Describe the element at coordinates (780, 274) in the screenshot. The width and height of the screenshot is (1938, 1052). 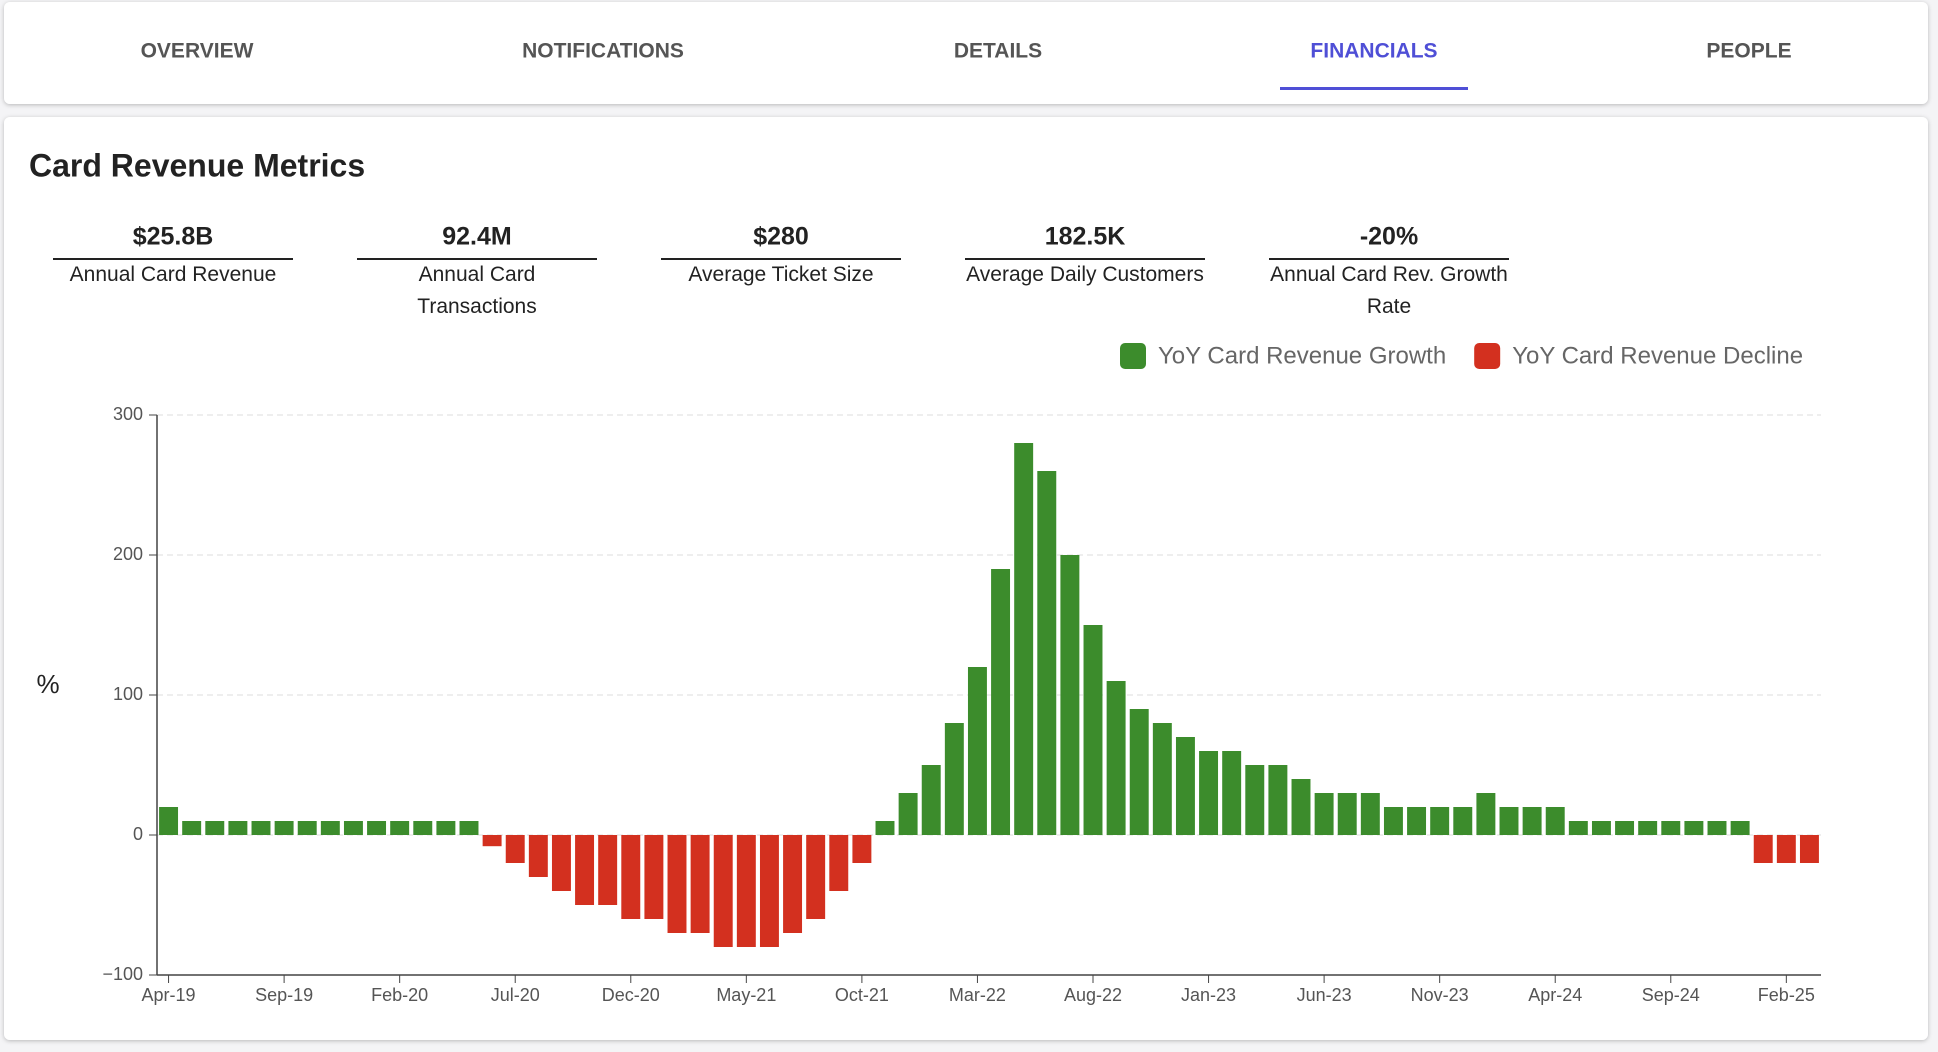
I see `metric-label: Average Ticket Size` at that location.